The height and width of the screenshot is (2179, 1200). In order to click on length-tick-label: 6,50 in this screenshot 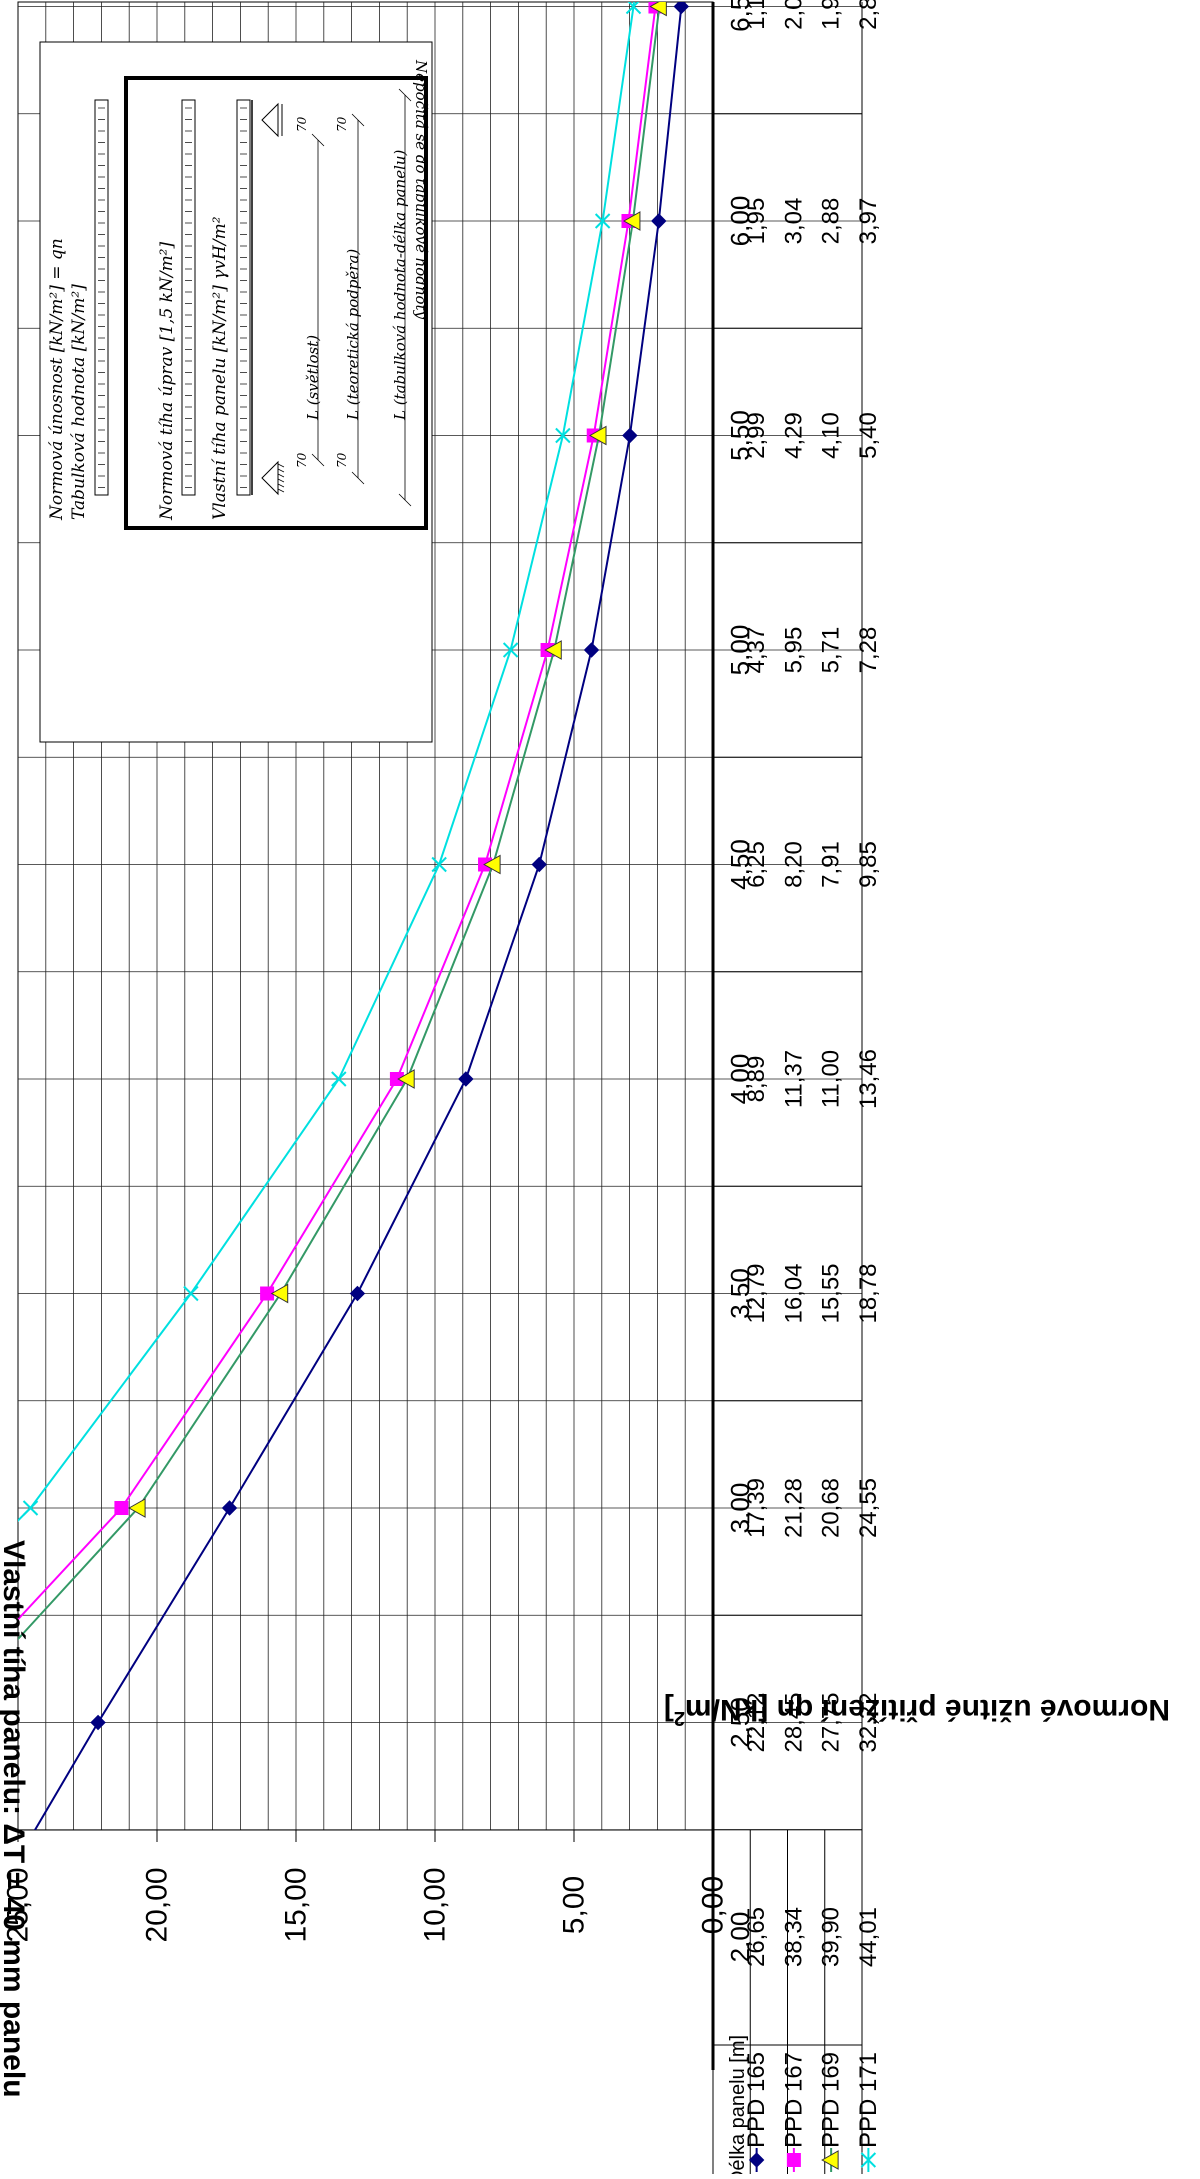, I will do `click(740, 16)`.